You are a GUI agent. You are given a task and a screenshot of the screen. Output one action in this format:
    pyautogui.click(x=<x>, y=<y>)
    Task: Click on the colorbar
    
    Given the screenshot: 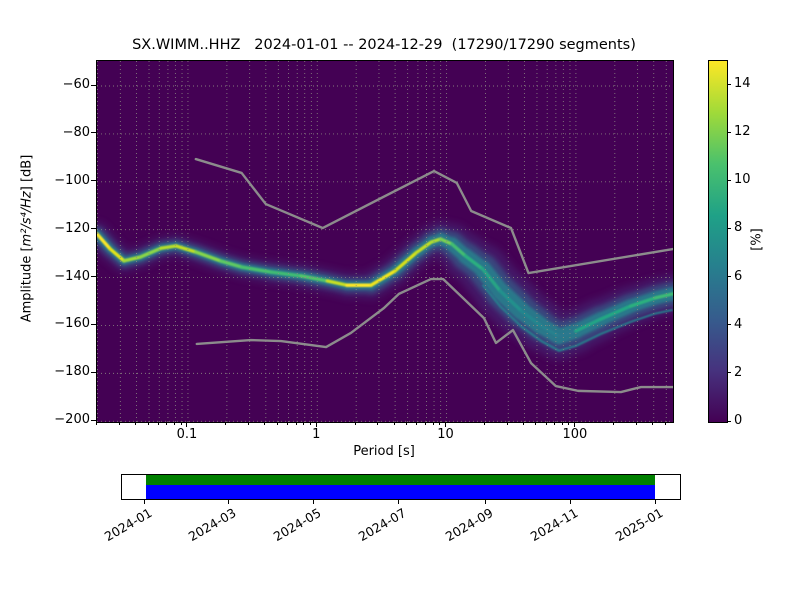 What is the action you would take?
    pyautogui.click(x=718, y=241)
    